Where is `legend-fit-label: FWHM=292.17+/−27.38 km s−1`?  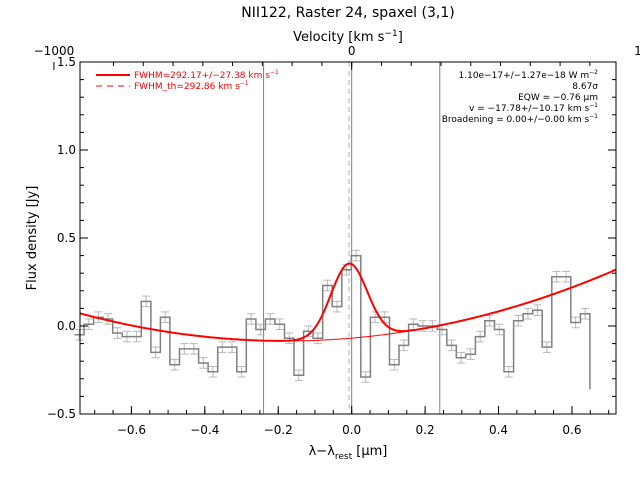 legend-fit-label: FWHM=292.17+/−27.38 km s−1 is located at coordinates (206, 75).